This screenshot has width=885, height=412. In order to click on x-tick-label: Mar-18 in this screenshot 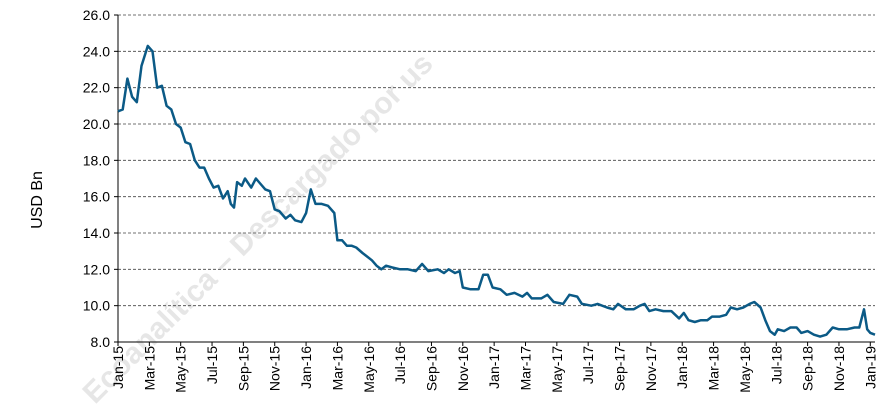, I will do `click(714, 368)`.